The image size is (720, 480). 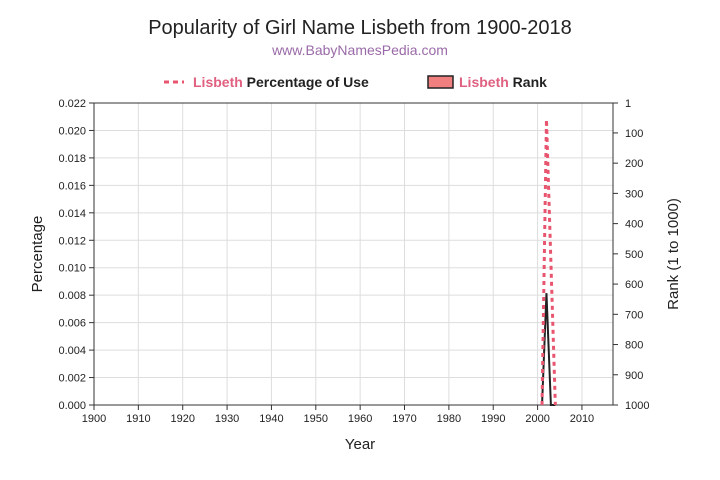 What do you see at coordinates (316, 419) in the screenshot?
I see `x-tick-label: 1950` at bounding box center [316, 419].